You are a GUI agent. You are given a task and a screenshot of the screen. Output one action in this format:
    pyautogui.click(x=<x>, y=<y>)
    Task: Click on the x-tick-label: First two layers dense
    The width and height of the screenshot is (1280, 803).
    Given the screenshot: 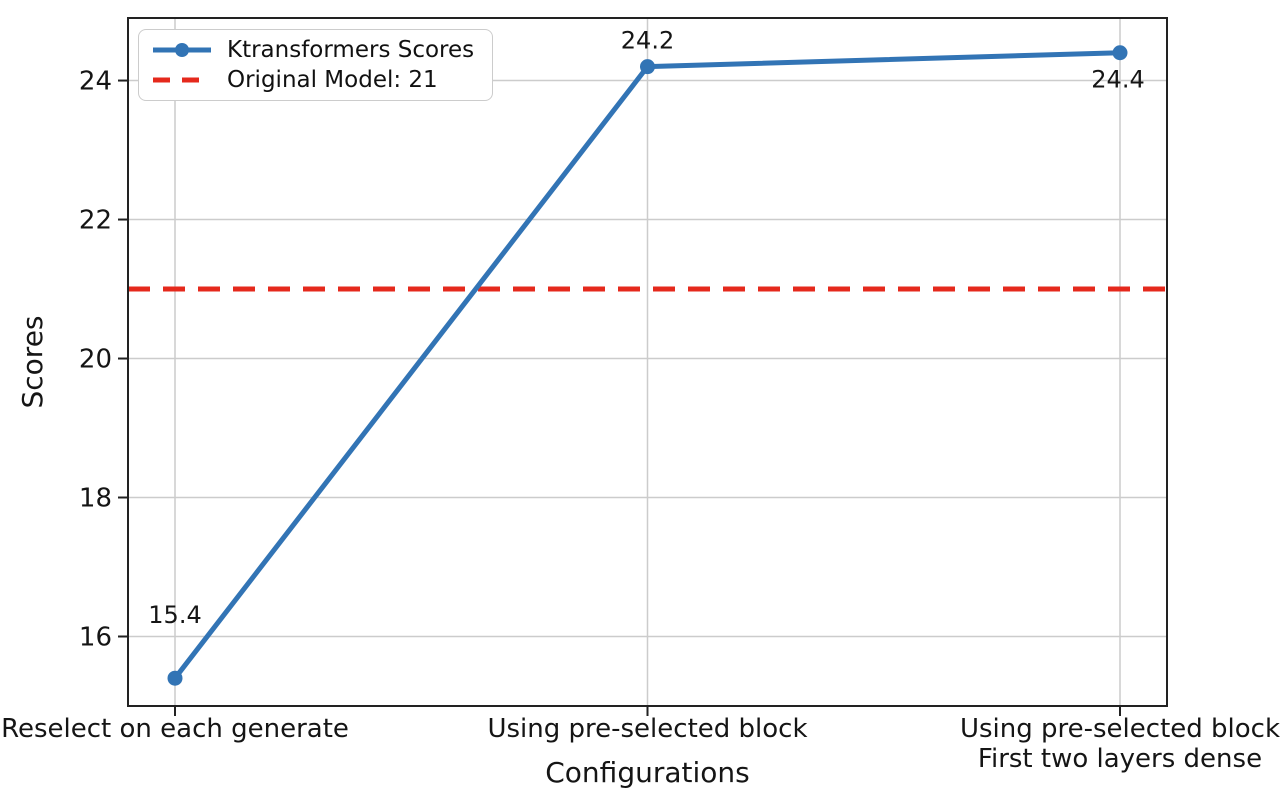 What is the action you would take?
    pyautogui.click(x=1120, y=759)
    